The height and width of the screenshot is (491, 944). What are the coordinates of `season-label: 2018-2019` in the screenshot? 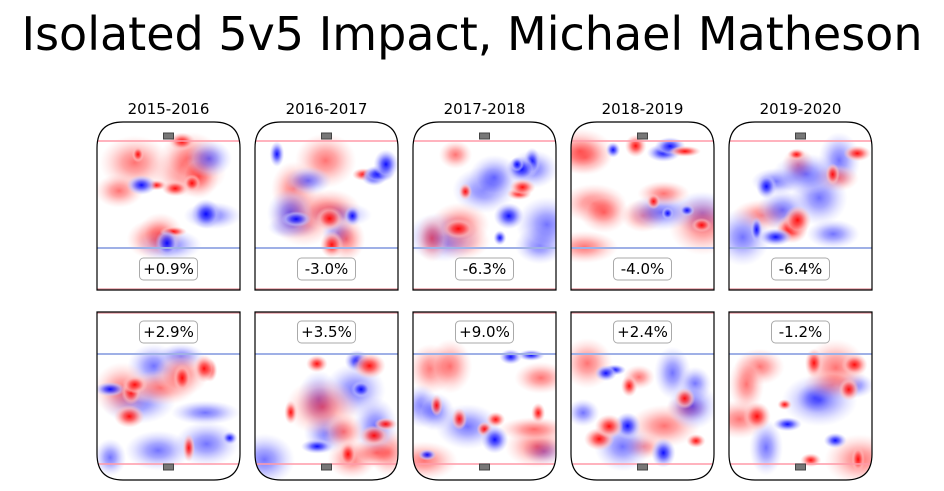 It's located at (643, 109).